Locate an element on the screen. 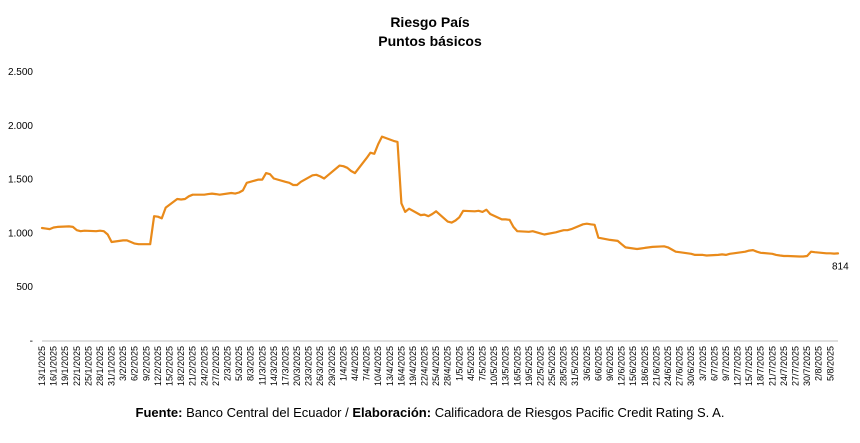 The width and height of the screenshot is (860, 443). y-tick-label: 2.500 is located at coordinates (20, 72).